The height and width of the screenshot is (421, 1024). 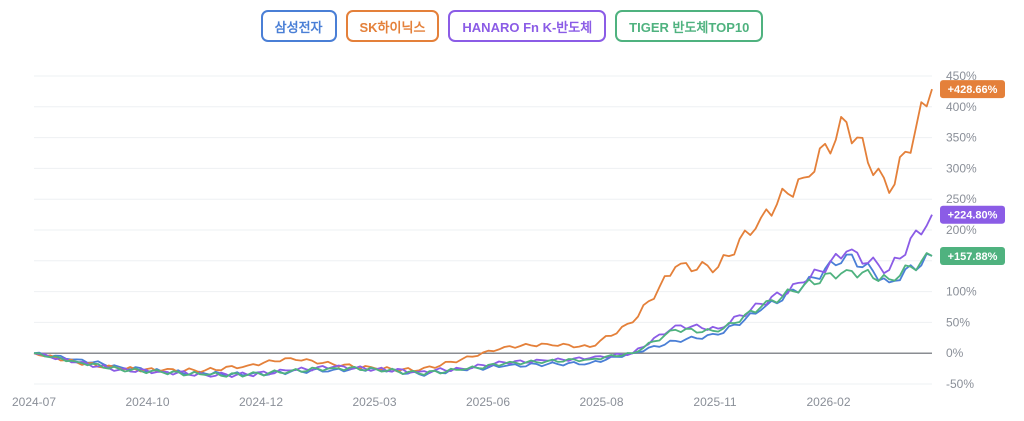 I want to click on end-value-badge: +157.88%, so click(x=972, y=255).